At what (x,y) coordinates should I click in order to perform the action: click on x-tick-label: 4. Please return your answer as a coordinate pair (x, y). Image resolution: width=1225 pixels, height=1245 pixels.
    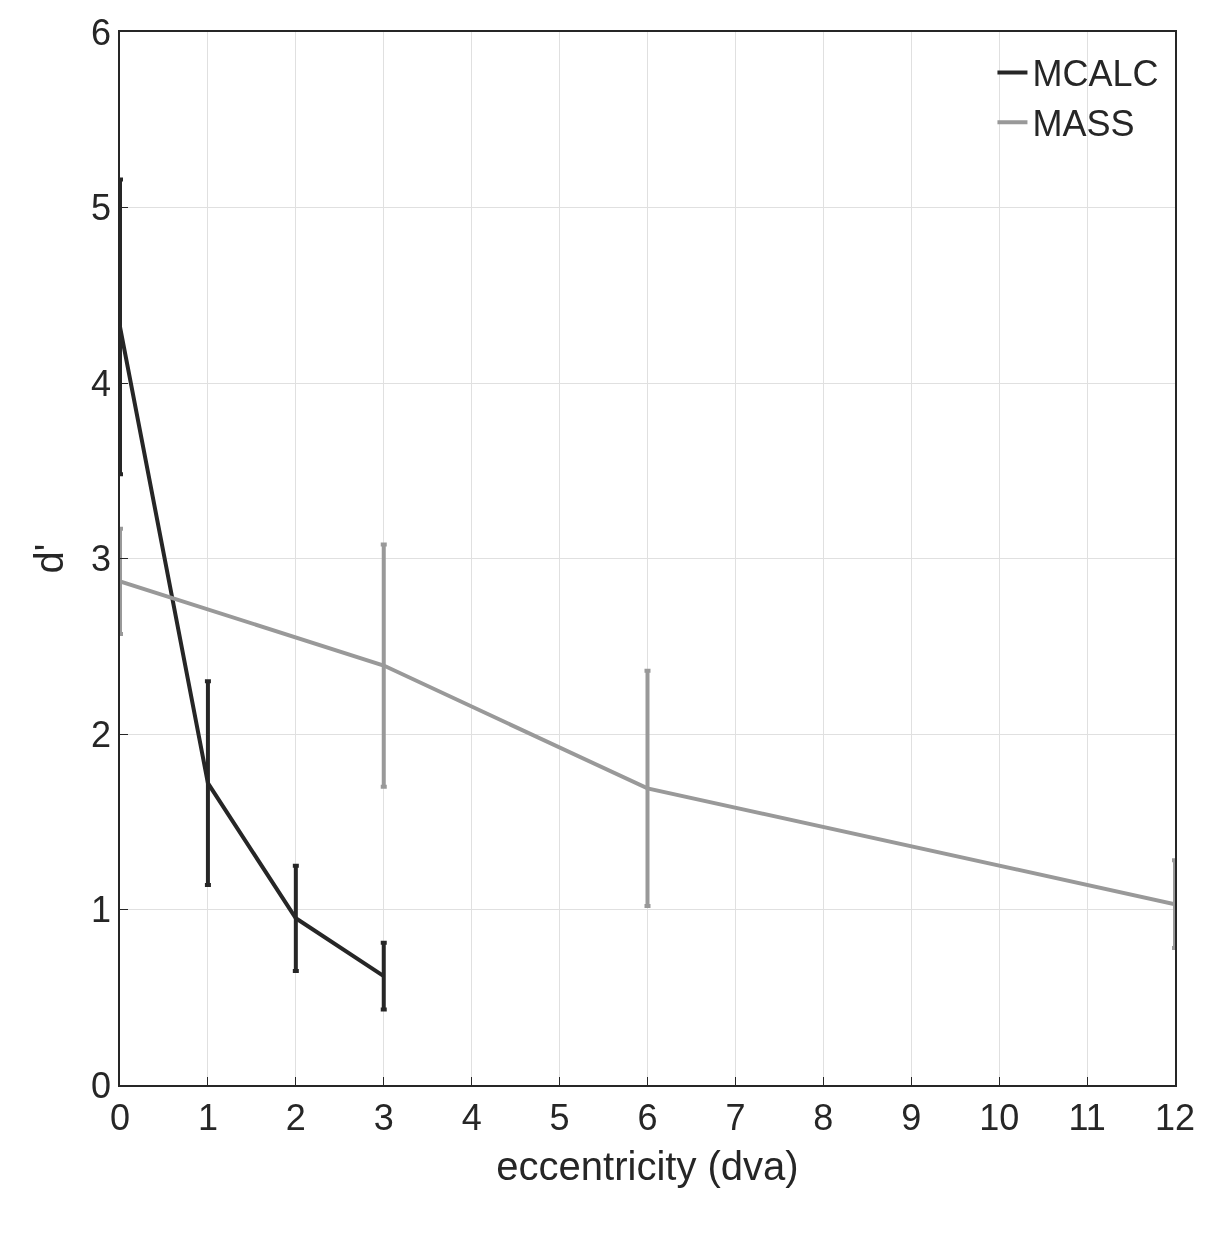
    Looking at the image, I should click on (471, 1117).